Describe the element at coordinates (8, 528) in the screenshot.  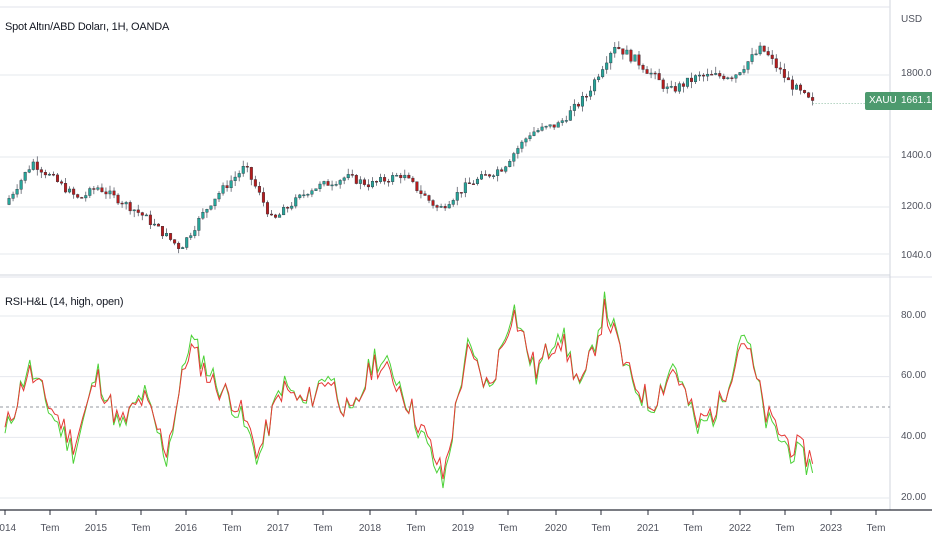
I see `time-axis-label: 2014` at that location.